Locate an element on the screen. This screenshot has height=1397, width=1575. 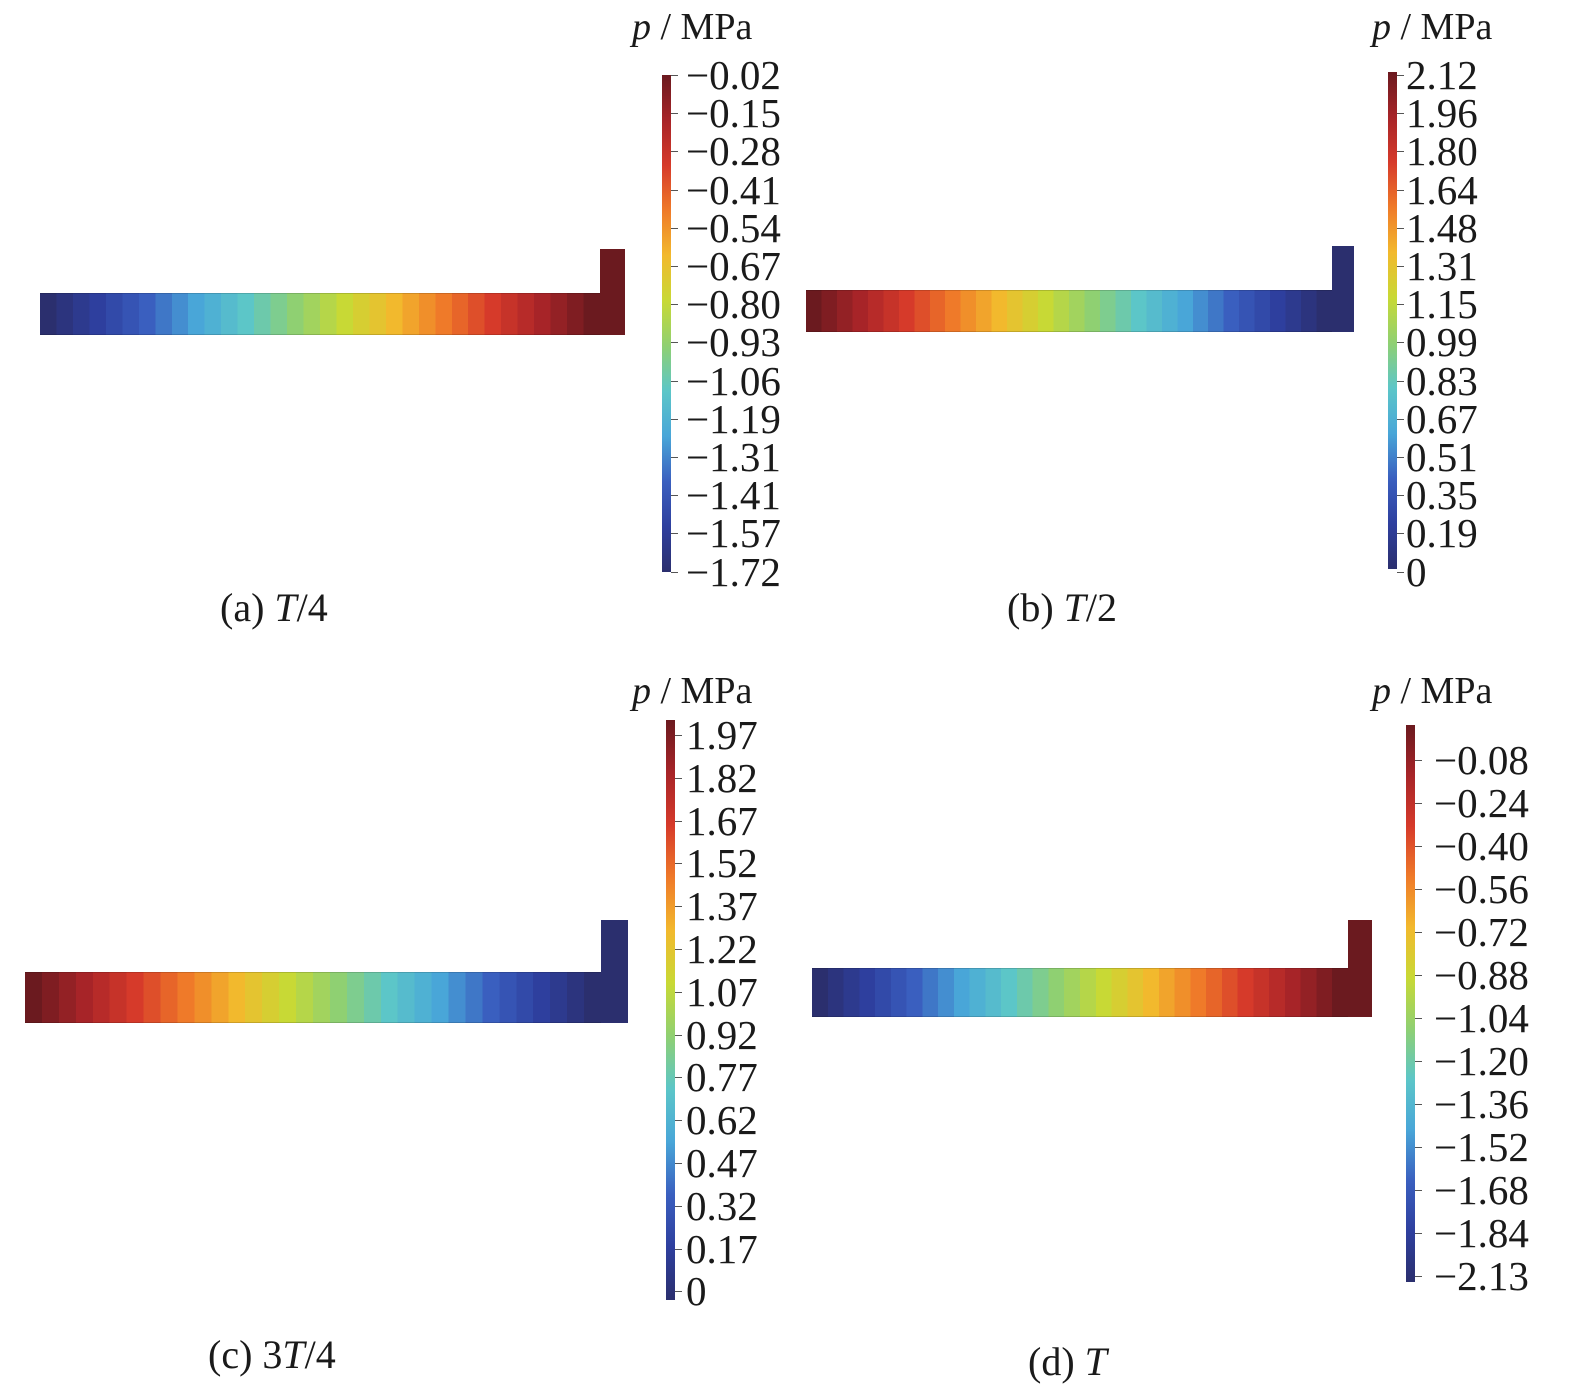
colorbar-tick-label: −0.24 is located at coordinates (1481, 803).